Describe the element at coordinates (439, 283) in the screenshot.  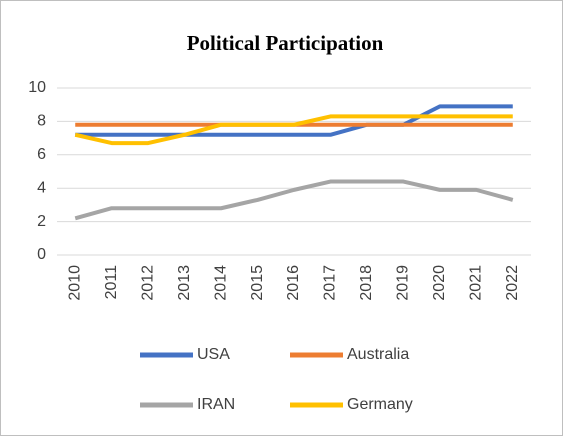
I see `x-tick-label: 2020` at that location.